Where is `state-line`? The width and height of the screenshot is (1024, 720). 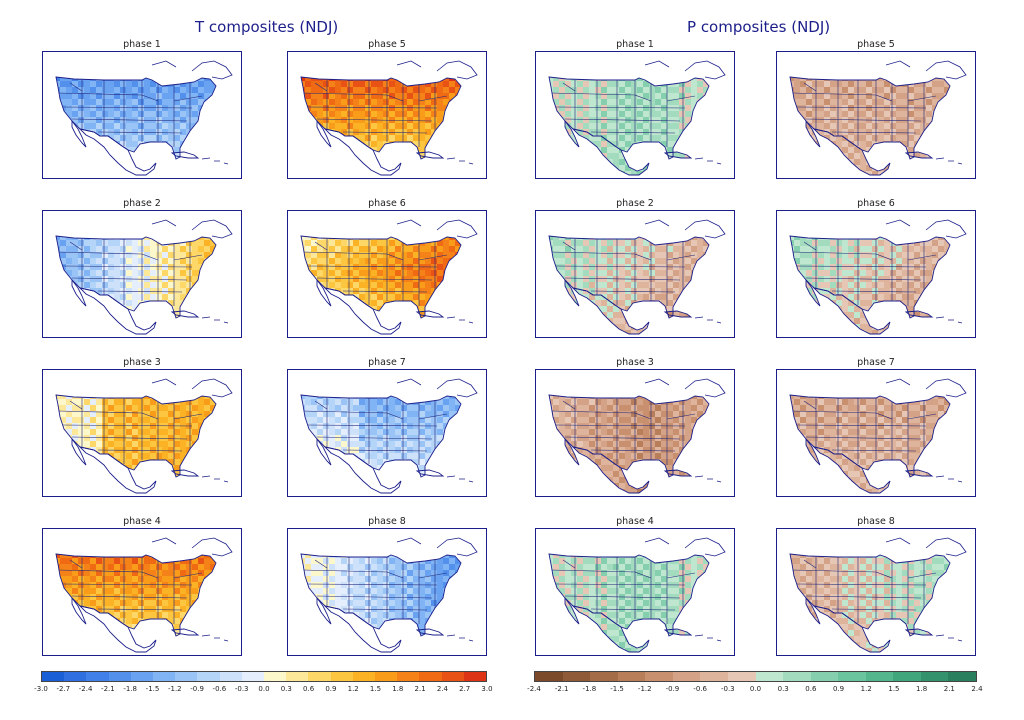 state-line is located at coordinates (433, 98).